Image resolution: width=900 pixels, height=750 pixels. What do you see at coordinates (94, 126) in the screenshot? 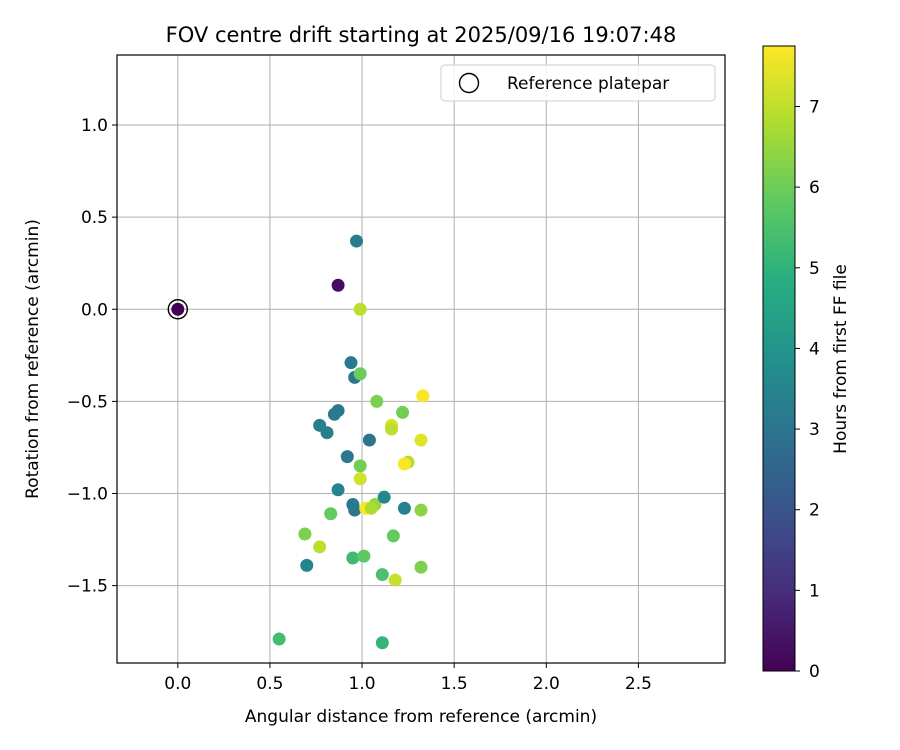
I see `y-tick-label: 1.0` at bounding box center [94, 126].